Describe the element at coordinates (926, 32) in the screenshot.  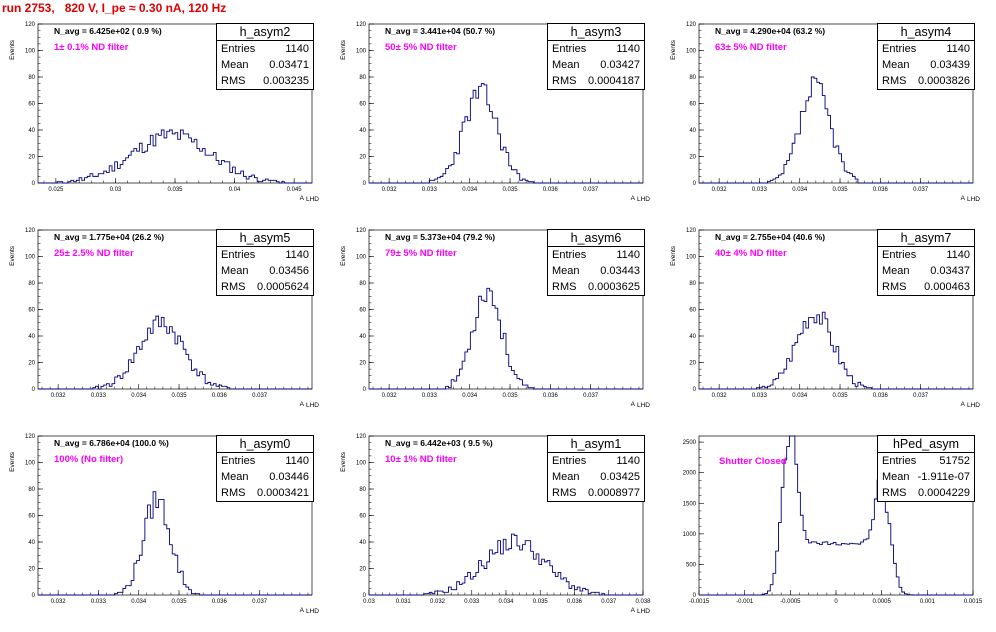
I see `histogram-name: h_asym4` at that location.